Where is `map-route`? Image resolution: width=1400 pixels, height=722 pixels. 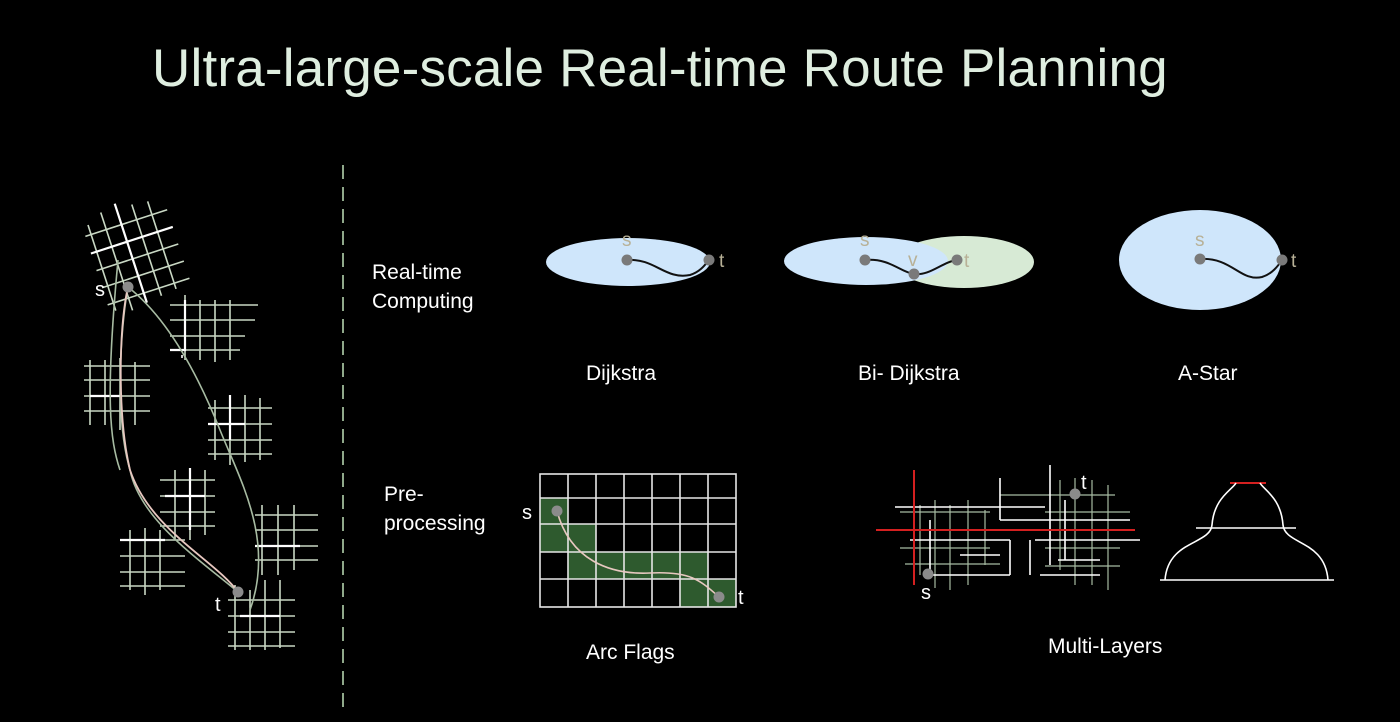
map-route is located at coordinates (179, 439).